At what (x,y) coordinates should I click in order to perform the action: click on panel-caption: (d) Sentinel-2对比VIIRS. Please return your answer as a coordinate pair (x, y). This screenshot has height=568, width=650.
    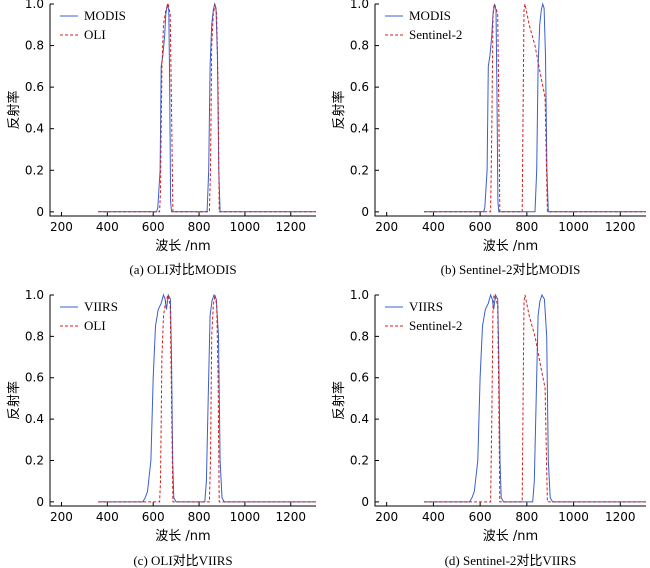
    Looking at the image, I should click on (511, 560).